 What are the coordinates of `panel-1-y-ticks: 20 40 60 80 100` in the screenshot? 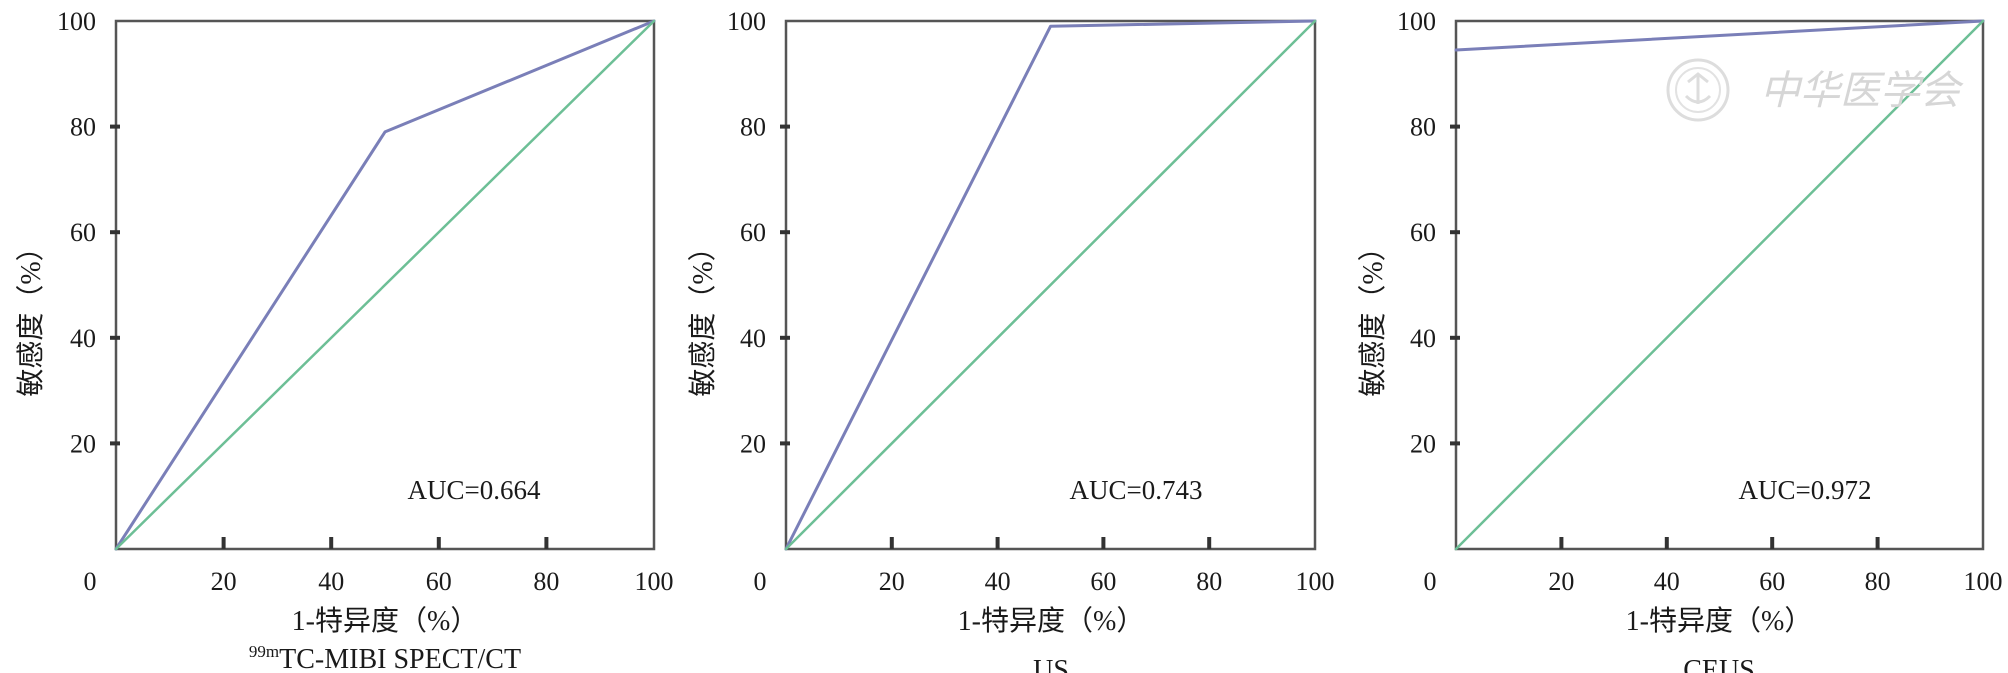 It's located at (88, 232).